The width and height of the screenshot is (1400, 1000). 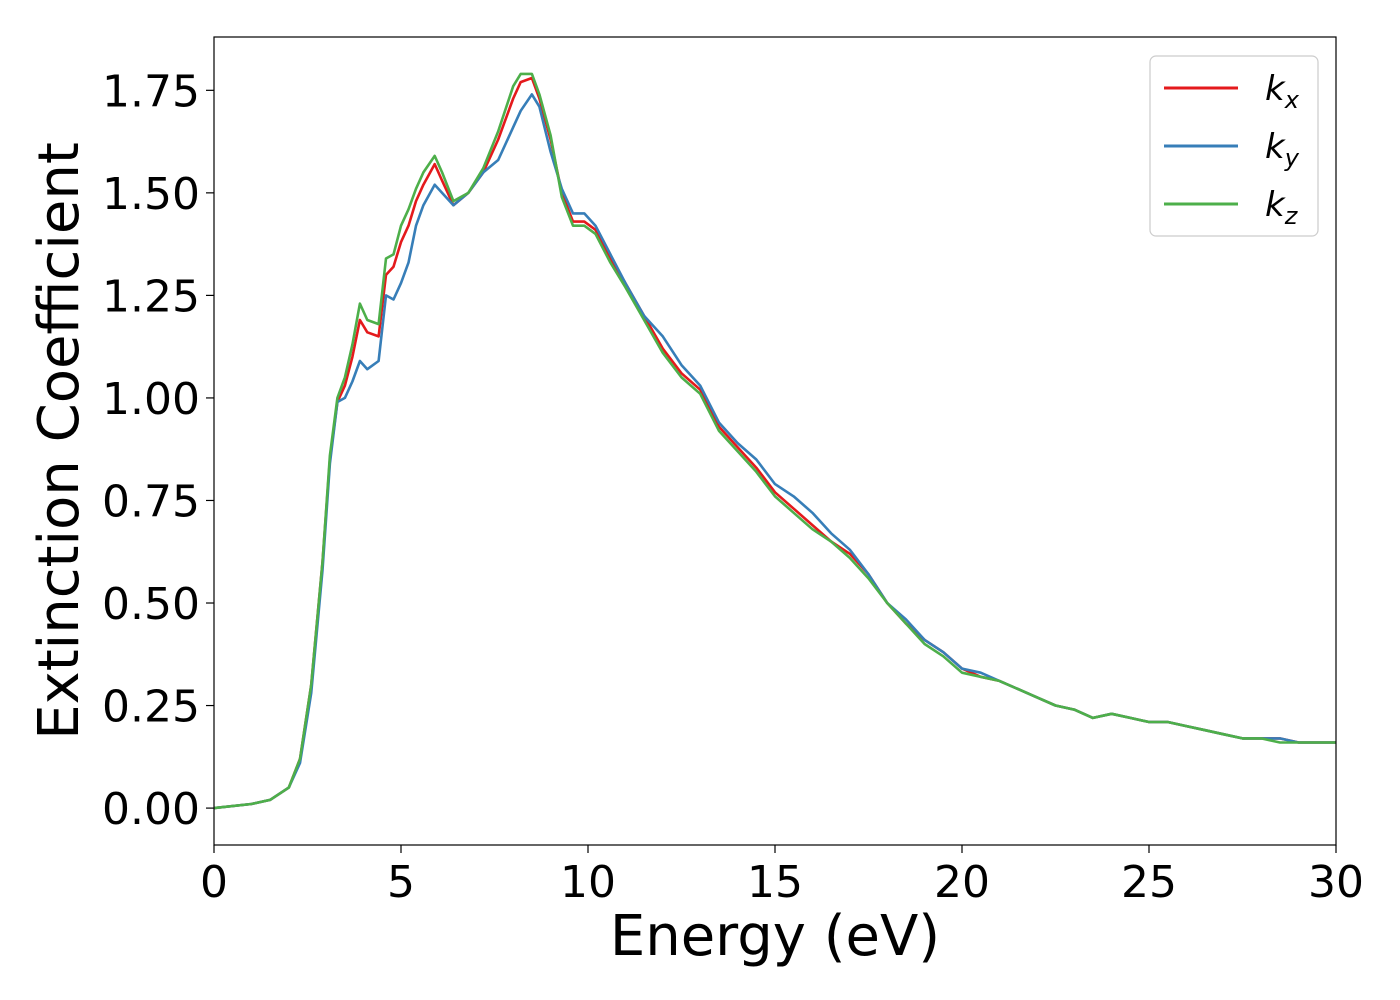 What do you see at coordinates (1282, 91) in the screenshot?
I see `legend-label-x: kx` at bounding box center [1282, 91].